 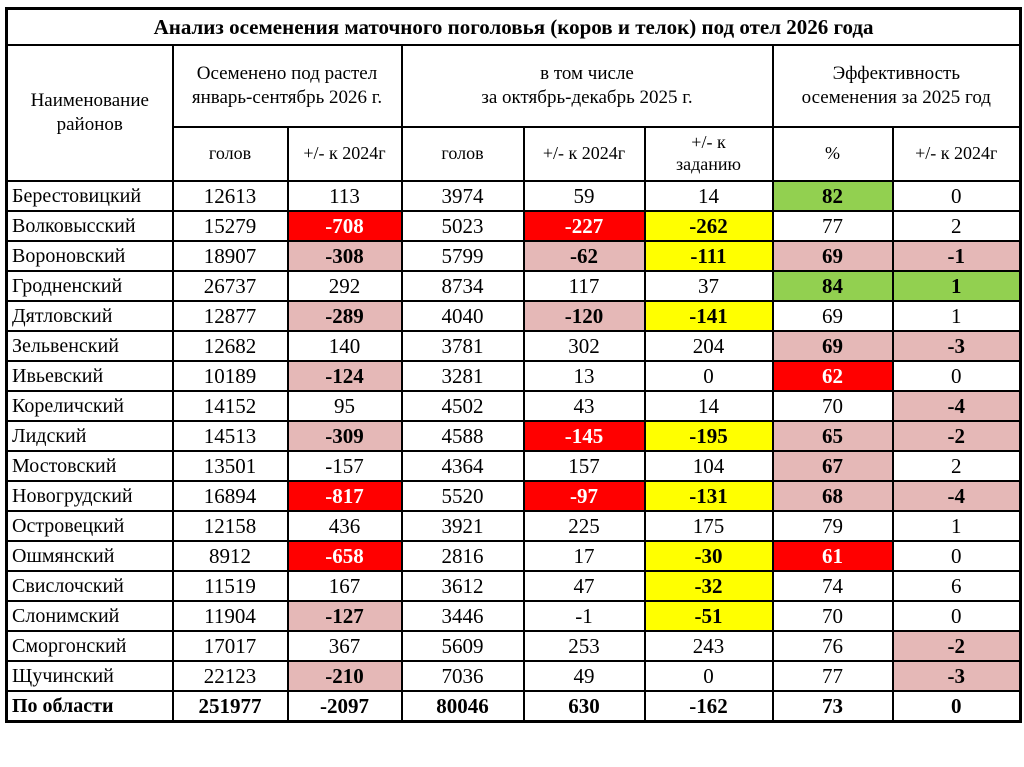 I want to click on value-cell: 436, so click(x=344, y=526).